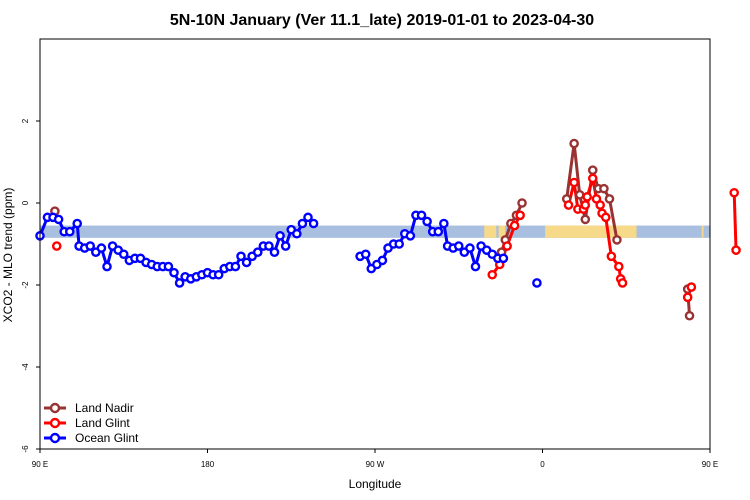  What do you see at coordinates (208, 464) in the screenshot?
I see `x-tick-label: 180` at bounding box center [208, 464].